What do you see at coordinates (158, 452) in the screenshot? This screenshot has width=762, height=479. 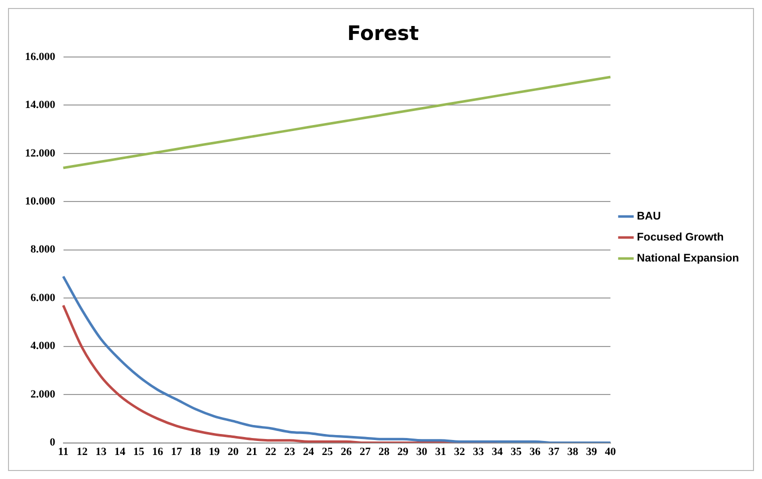 I see `x-tick-label: 16` at bounding box center [158, 452].